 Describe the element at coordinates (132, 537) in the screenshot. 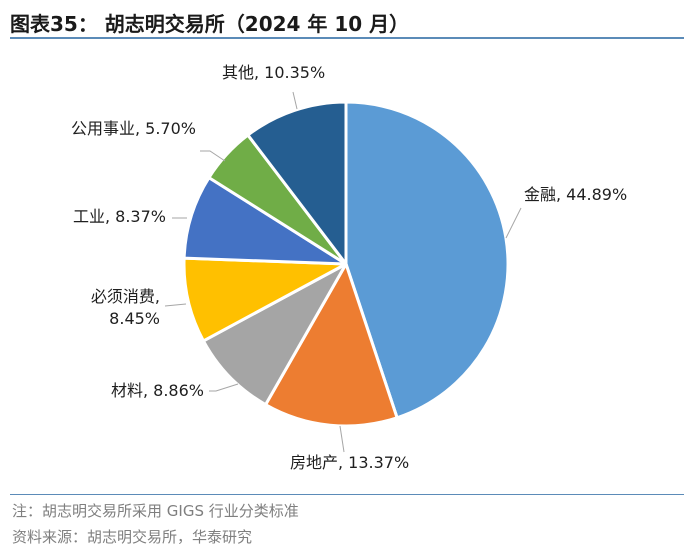

I see `footnote-source: 资料来源：胡志明交易所，华泰研究` at that location.